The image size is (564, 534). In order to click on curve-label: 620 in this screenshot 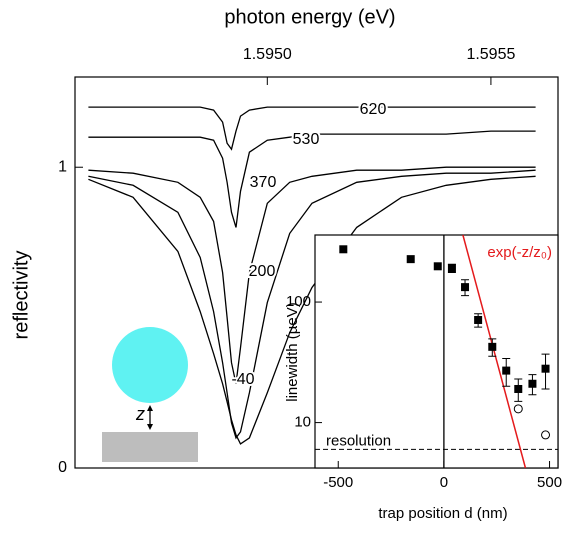, I will do `click(373, 109)`.